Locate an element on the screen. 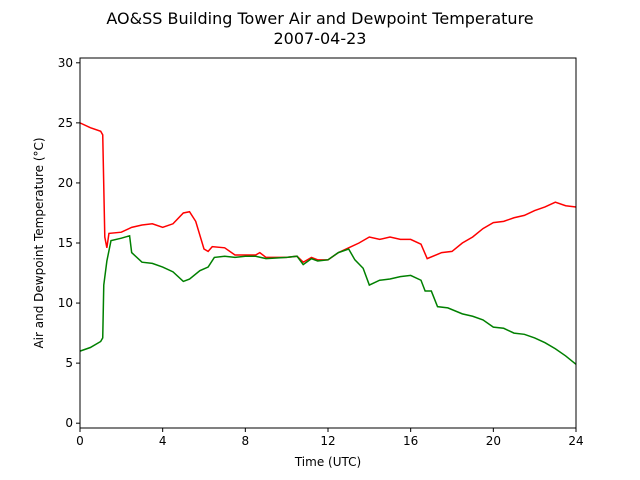 This screenshot has width=640, height=480. y-axis-label: Air and Dewpoint Temperature (°C) is located at coordinates (39, 242).